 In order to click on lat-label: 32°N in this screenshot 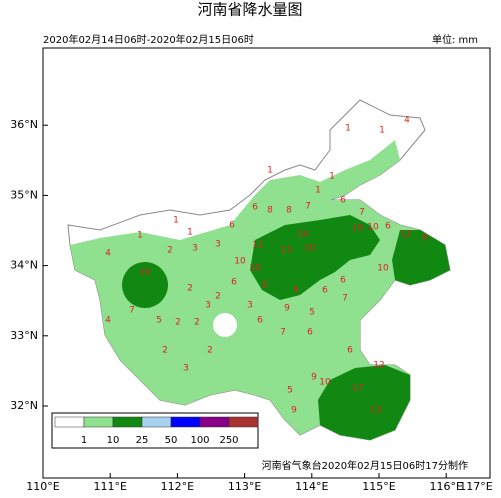, I will do `click(24, 405)`.